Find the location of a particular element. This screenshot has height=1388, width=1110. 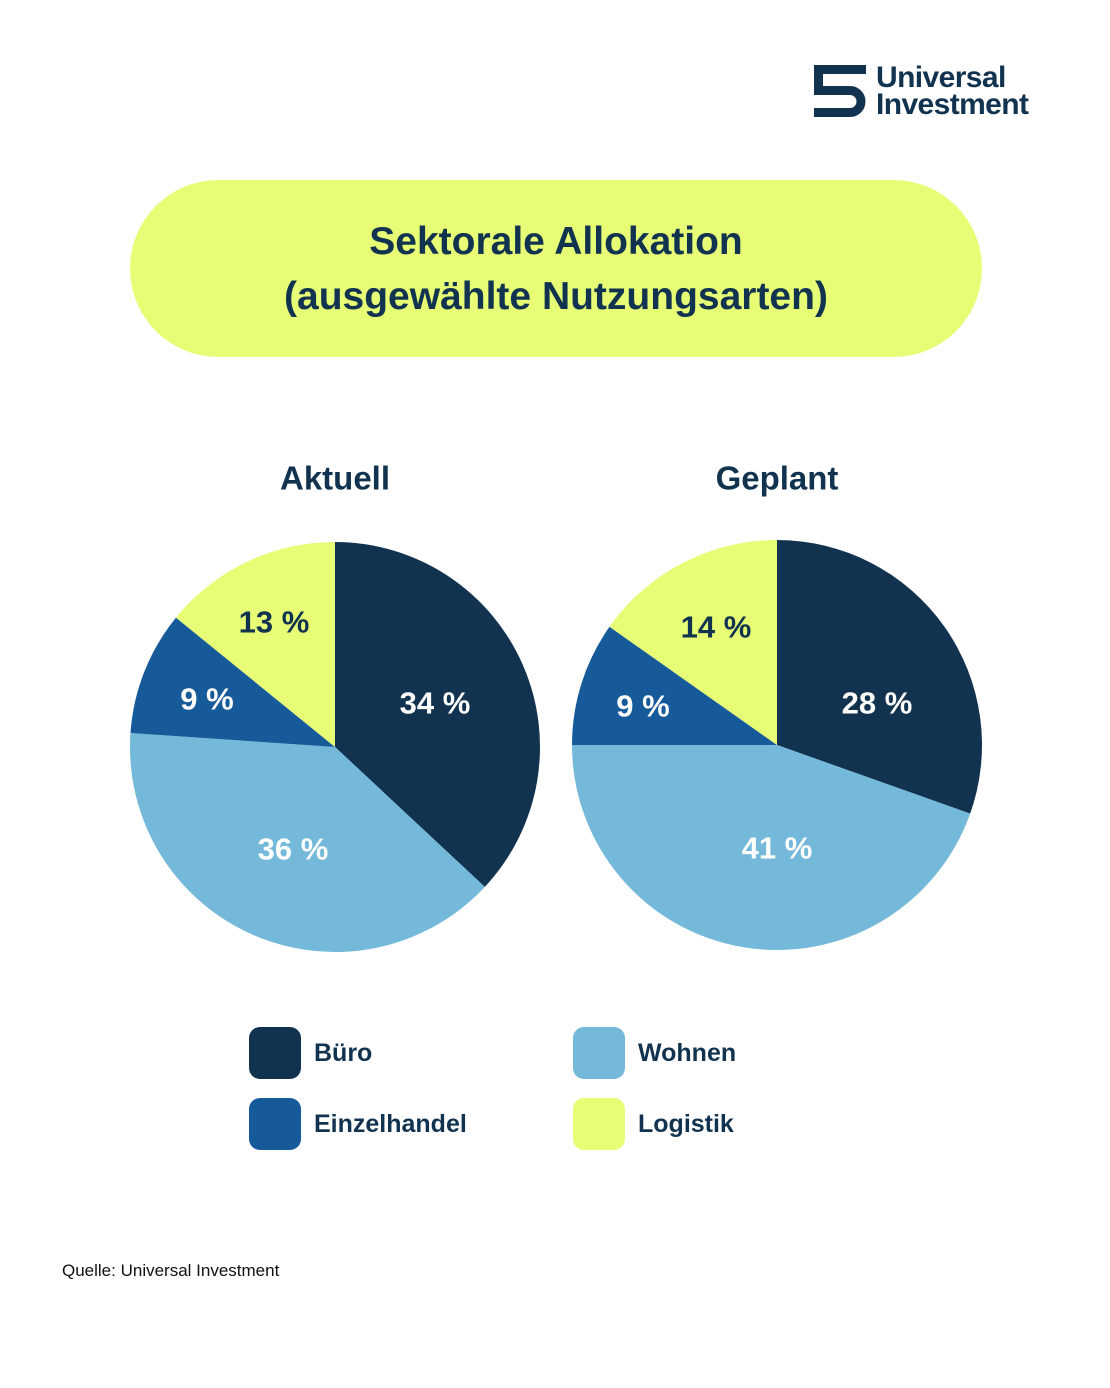

pie-label-buero: 28 % is located at coordinates (877, 703).